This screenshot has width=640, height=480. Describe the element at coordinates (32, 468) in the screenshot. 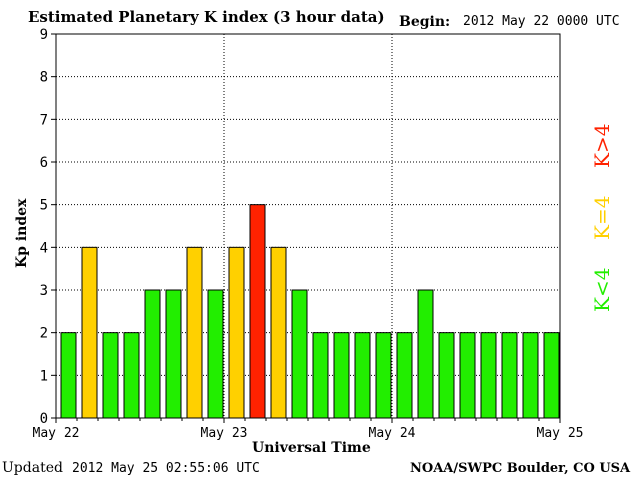

I see `updated-label: Updated` at that location.